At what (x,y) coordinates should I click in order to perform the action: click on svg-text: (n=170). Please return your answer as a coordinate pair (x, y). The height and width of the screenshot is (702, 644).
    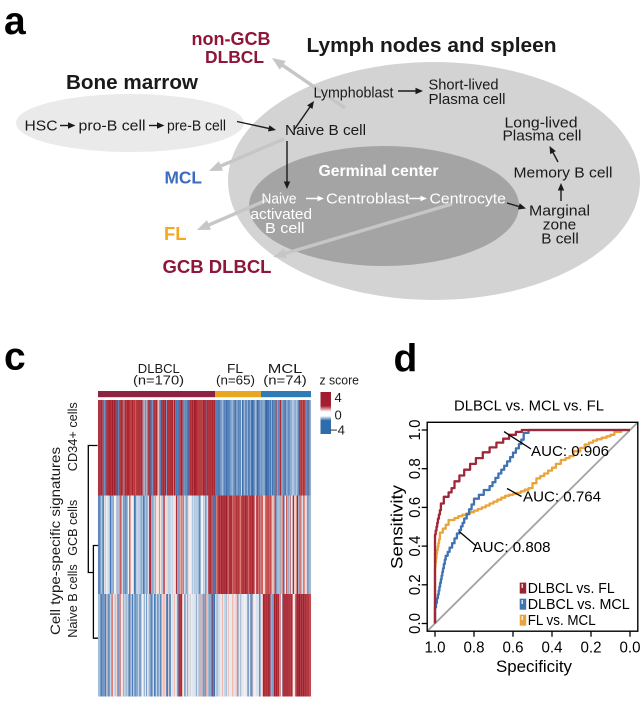
    Looking at the image, I should click on (158, 380).